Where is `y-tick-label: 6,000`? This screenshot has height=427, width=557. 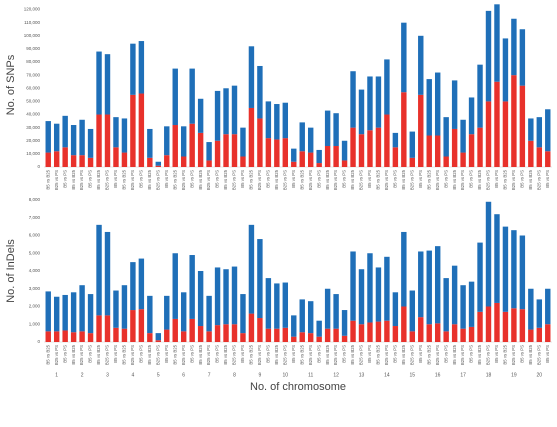
y-tick-label: 6,000 is located at coordinates (35, 235).